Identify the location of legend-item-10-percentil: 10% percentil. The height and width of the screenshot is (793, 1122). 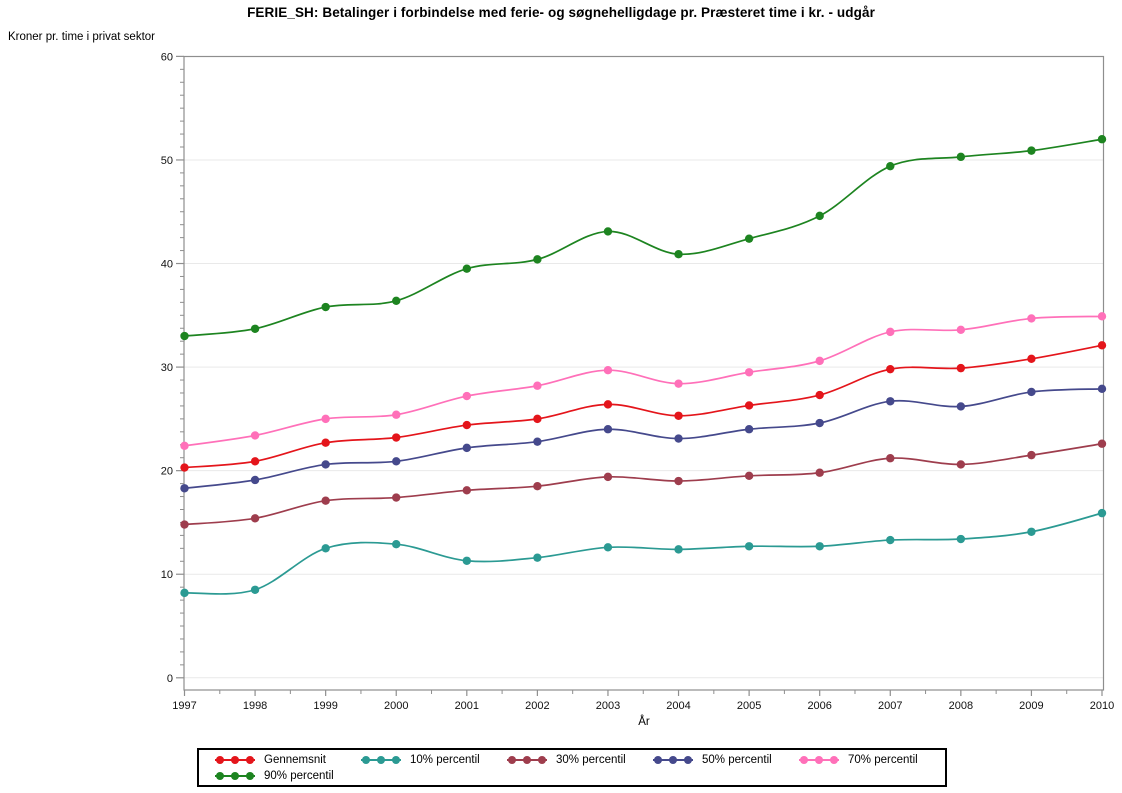
(432, 760).